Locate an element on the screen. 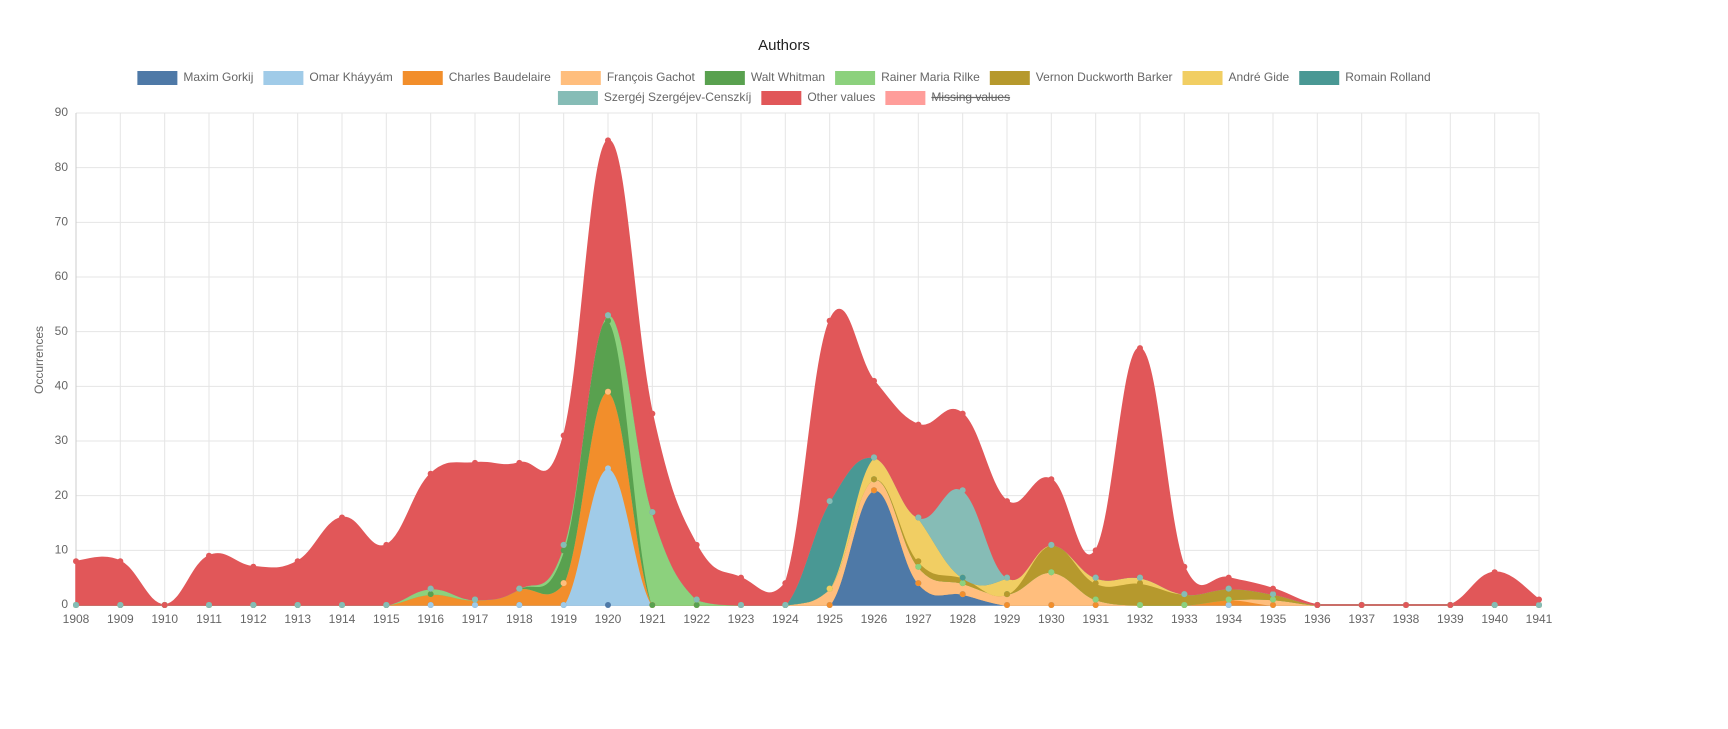 The width and height of the screenshot is (1728, 729). legend-item: Maxim Gorkij is located at coordinates (195, 77).